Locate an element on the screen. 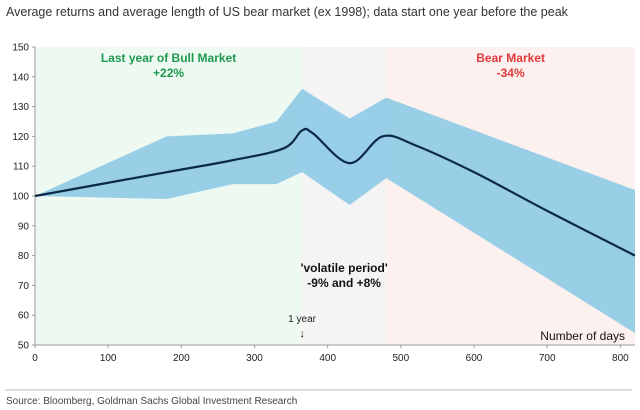  x-tick-label: 100 is located at coordinates (108, 358).